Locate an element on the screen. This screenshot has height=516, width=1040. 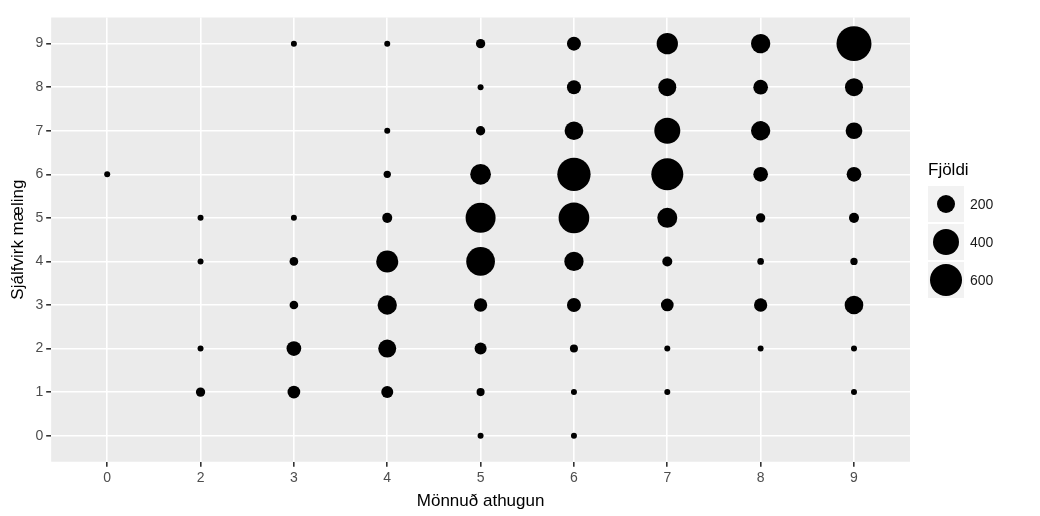
x-tick-label: 6 is located at coordinates (574, 477).